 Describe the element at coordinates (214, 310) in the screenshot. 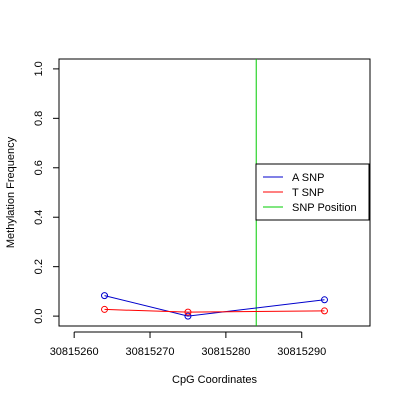

I see `series-line-t-snp` at that location.